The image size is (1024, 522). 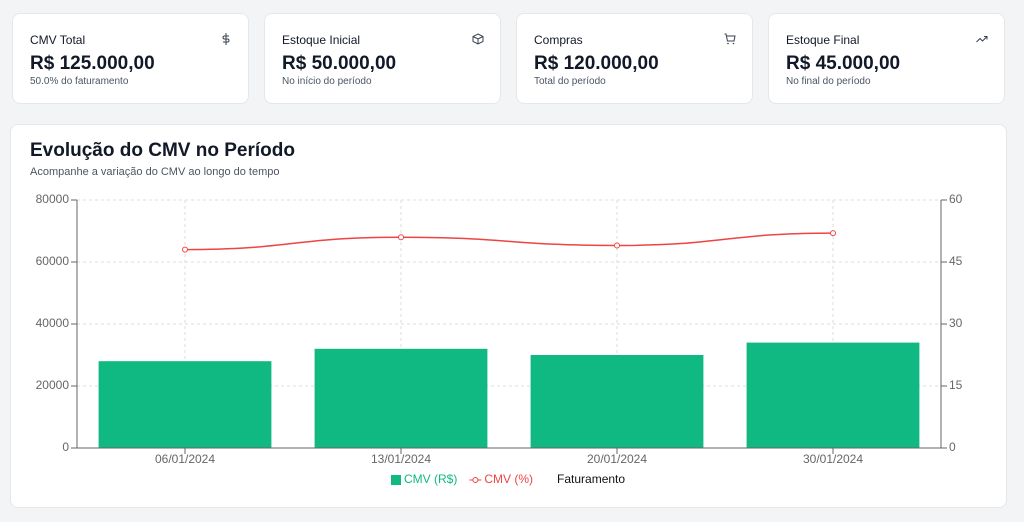 What do you see at coordinates (430, 479) in the screenshot?
I see `legend-label: CMV (R$)` at bounding box center [430, 479].